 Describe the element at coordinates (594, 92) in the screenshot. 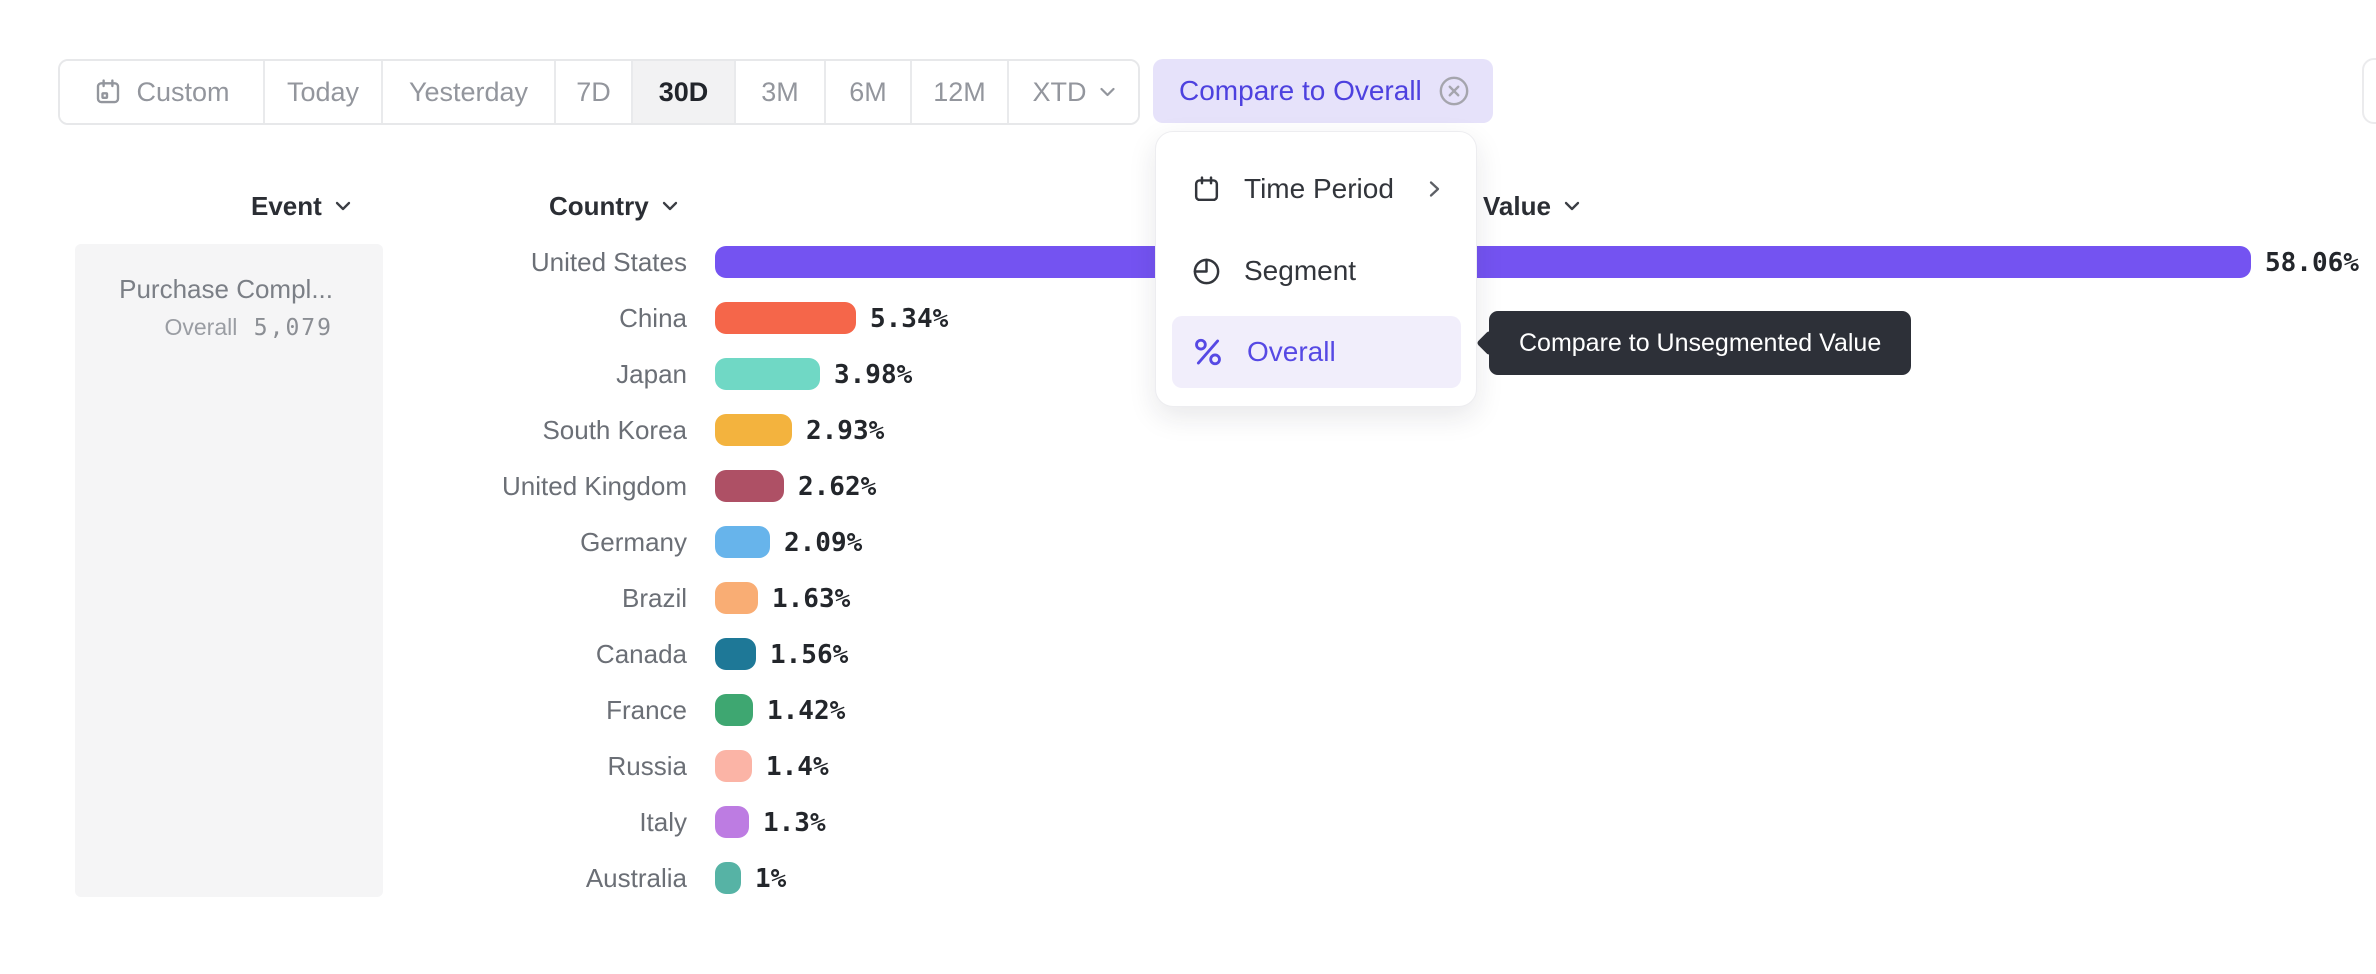

I see `preset-7d-button: 7D` at that location.